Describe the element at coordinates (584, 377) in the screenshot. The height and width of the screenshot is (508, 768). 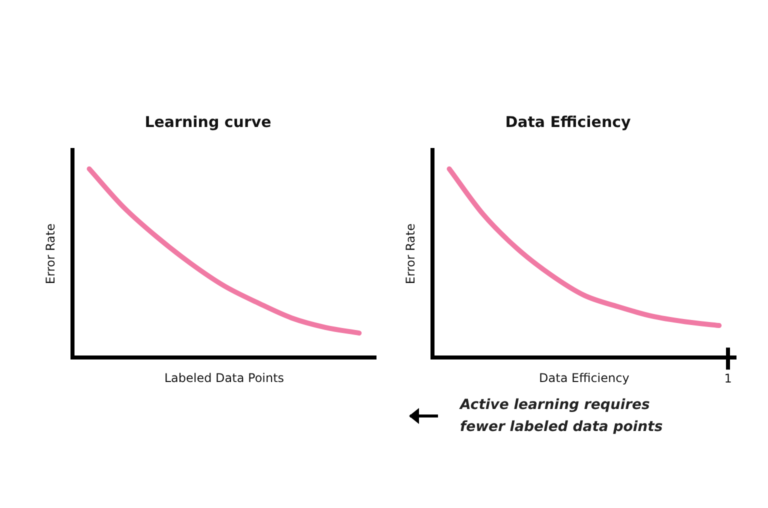
I see `x-axis-title: Data Efficiency` at that location.